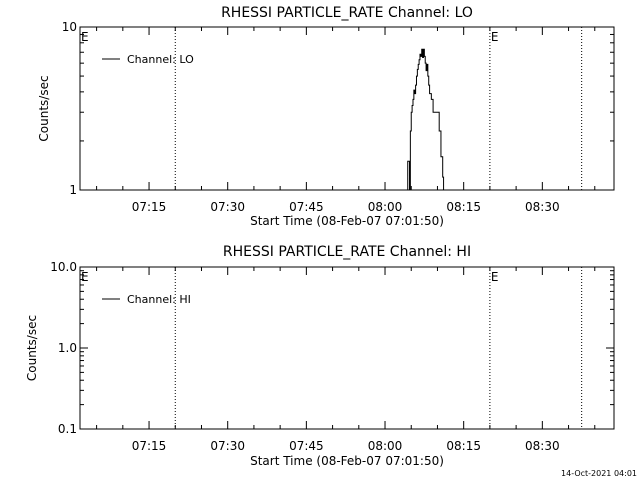  What do you see at coordinates (159, 299) in the screenshot?
I see `legend-label: Channel: HI` at bounding box center [159, 299].